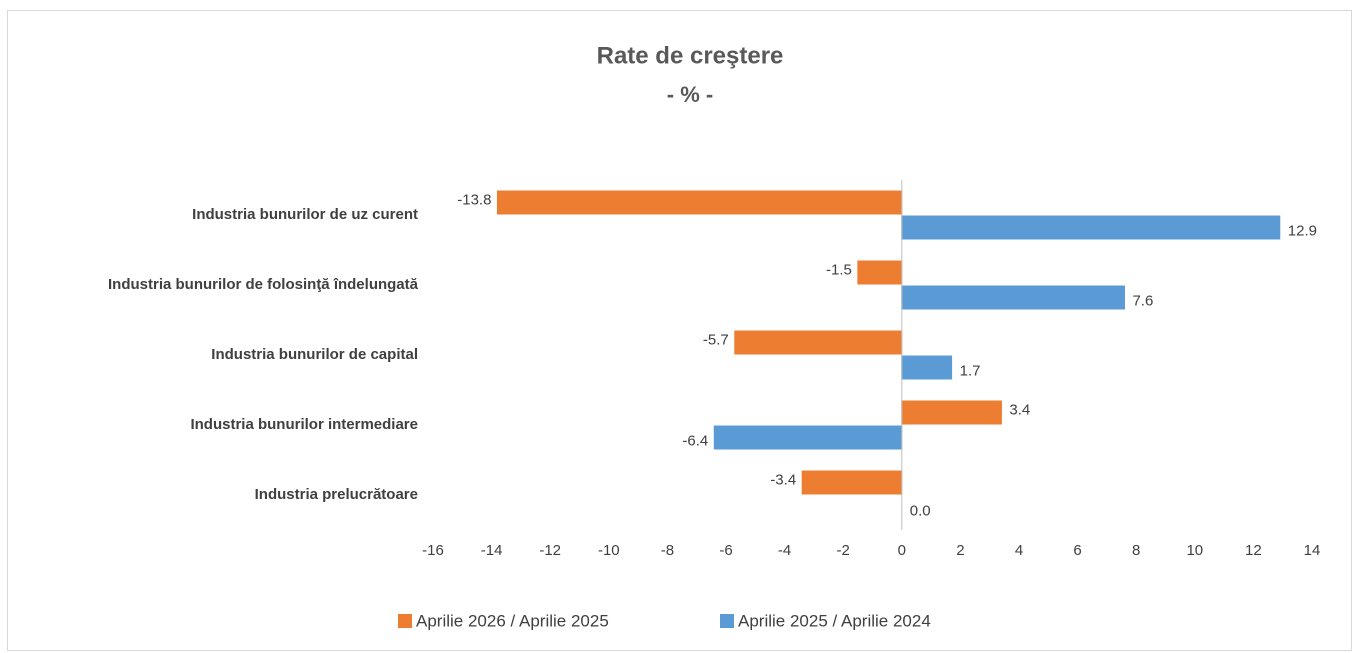 Image resolution: width=1358 pixels, height=653 pixels. I want to click on chart-subtitle: - % -, so click(690, 94).